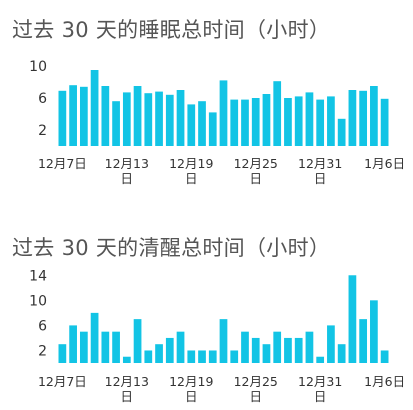 The width and height of the screenshot is (413, 410). Describe the element at coordinates (320, 163) in the screenshot. I see `sleep-xtick-label: 12月31` at that location.